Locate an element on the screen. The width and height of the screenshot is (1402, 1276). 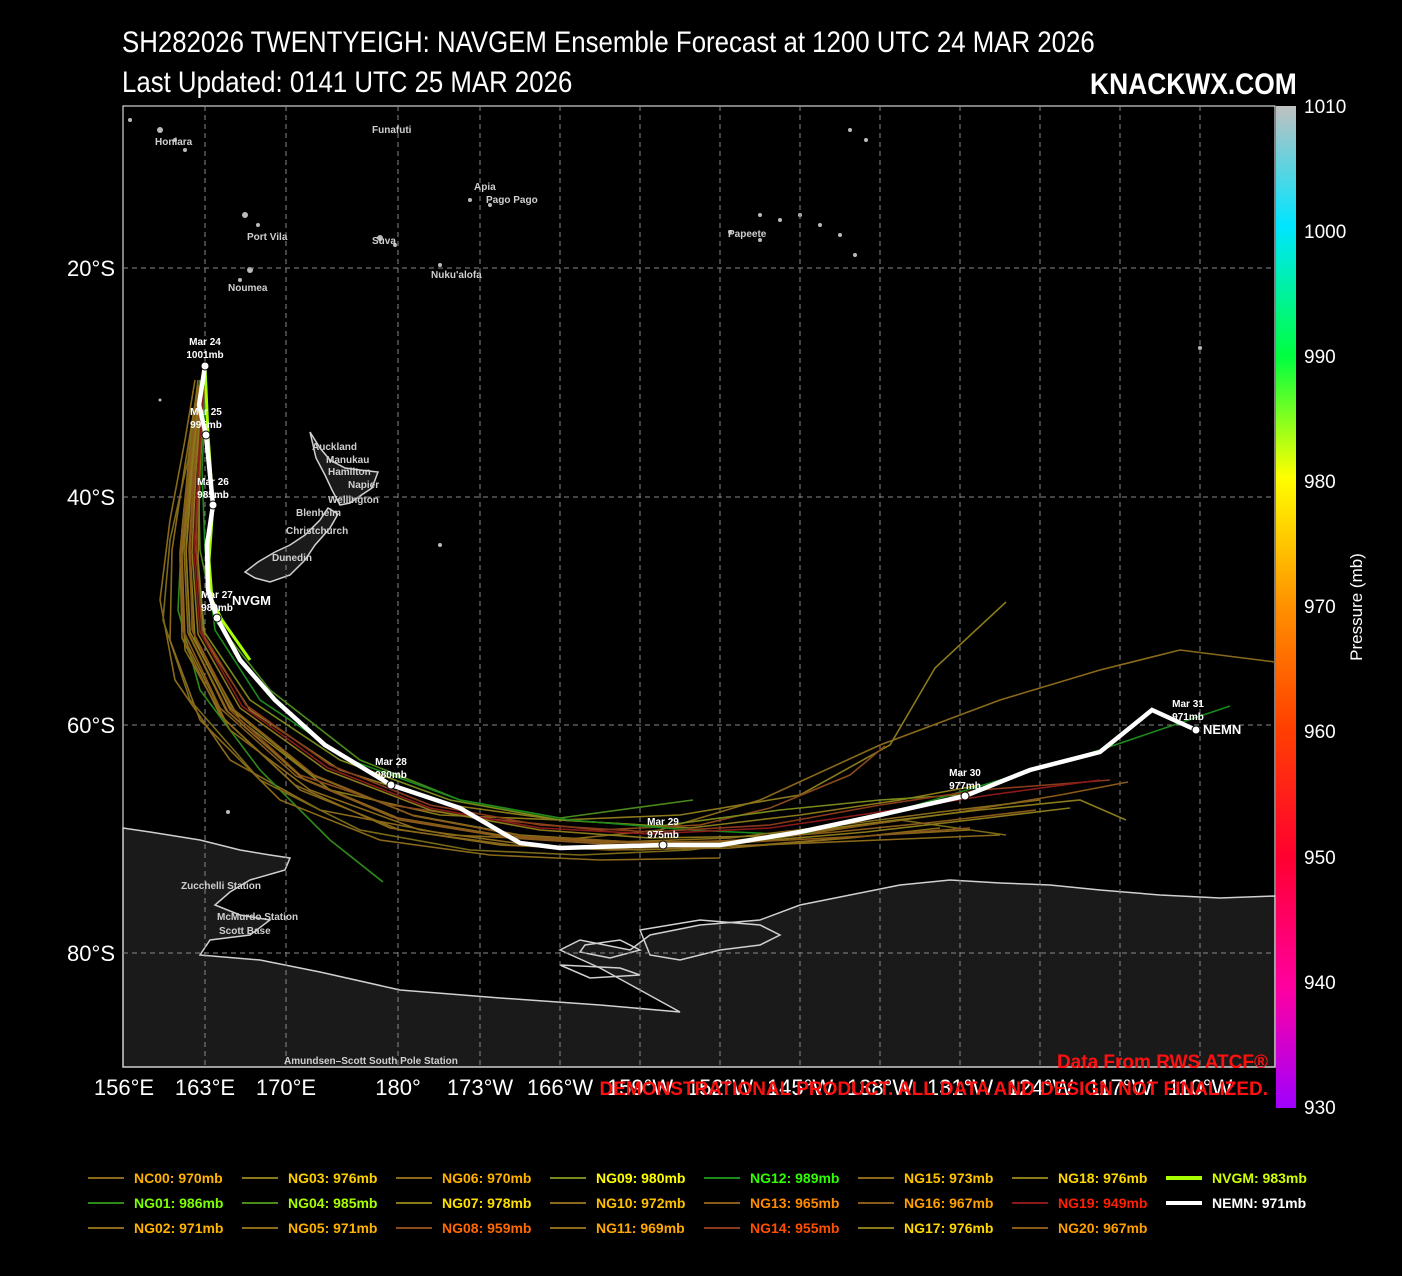
place-christchurch: Christchurch is located at coordinates (317, 531).